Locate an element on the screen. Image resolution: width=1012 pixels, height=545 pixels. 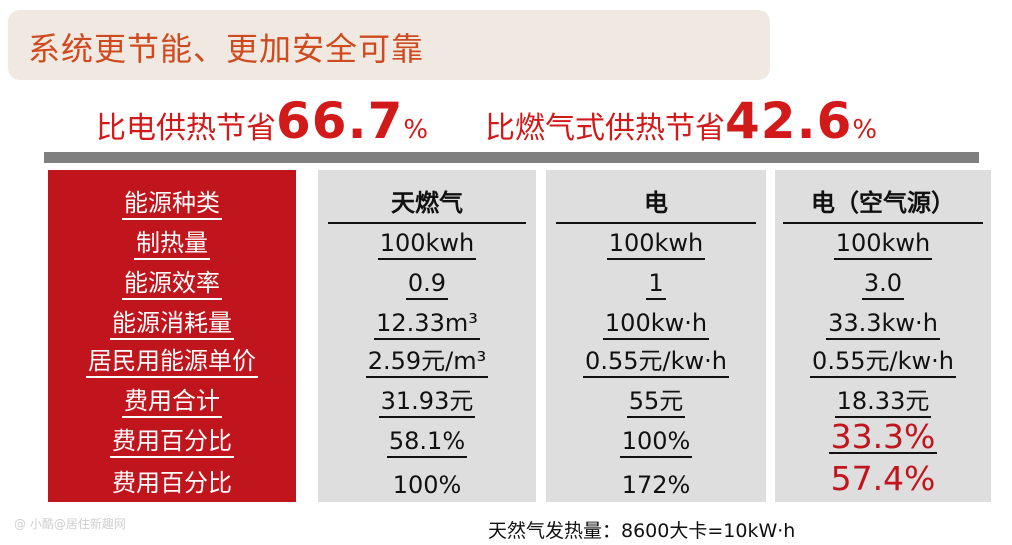
row-label: 费用合计 is located at coordinates (172, 402).